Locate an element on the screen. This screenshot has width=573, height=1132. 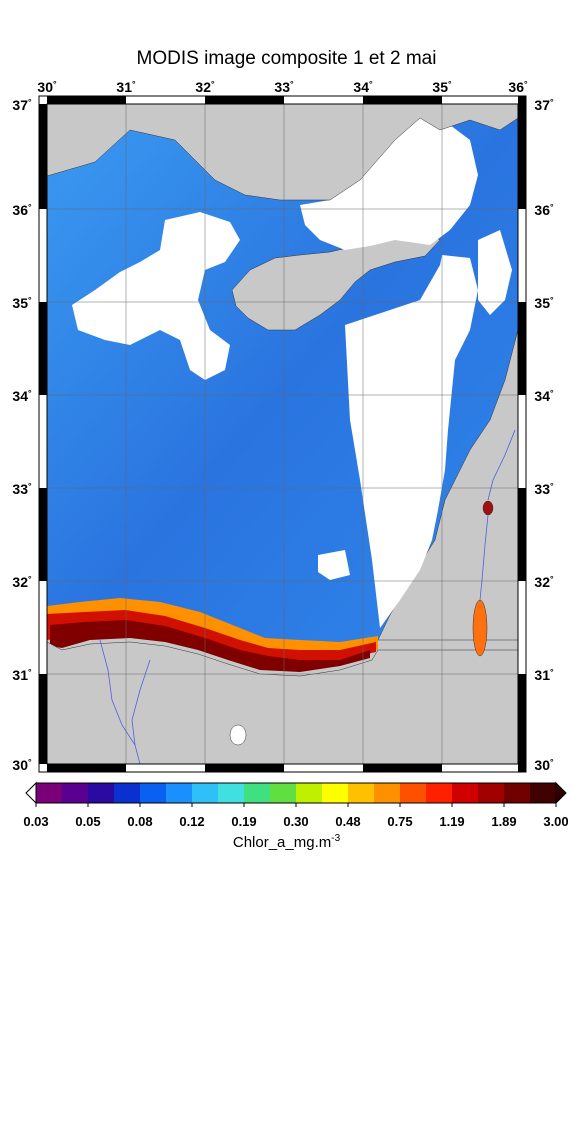
lat-label-right: 32° is located at coordinates (544, 582).